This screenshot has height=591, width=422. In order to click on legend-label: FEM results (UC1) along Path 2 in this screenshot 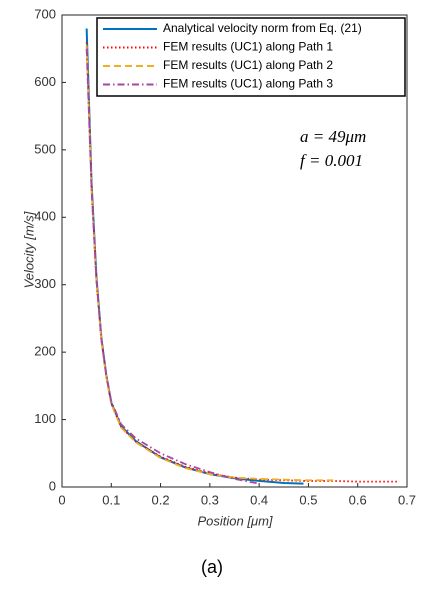, I will do `click(248, 65)`.